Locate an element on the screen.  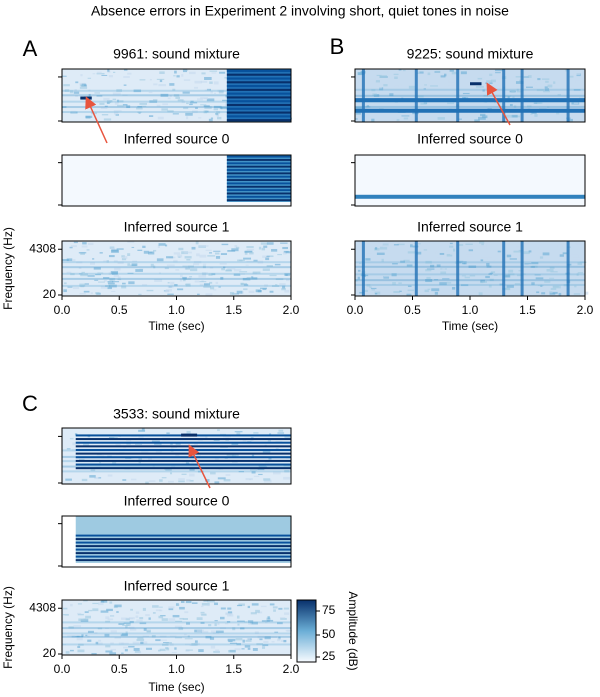
tone-line is located at coordinates (470, 196).